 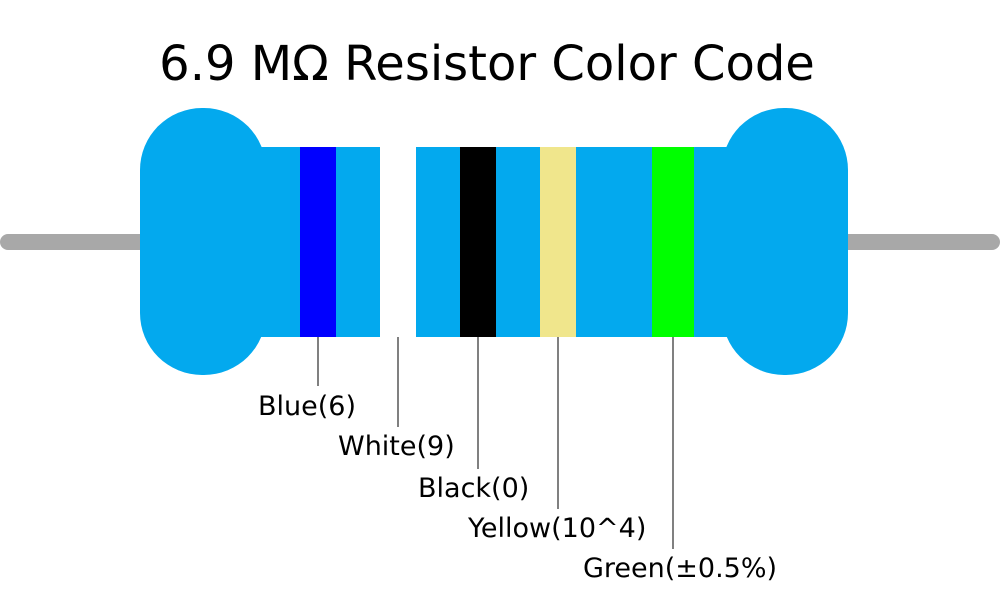 I want to click on band-label: White(9), so click(x=396, y=446).